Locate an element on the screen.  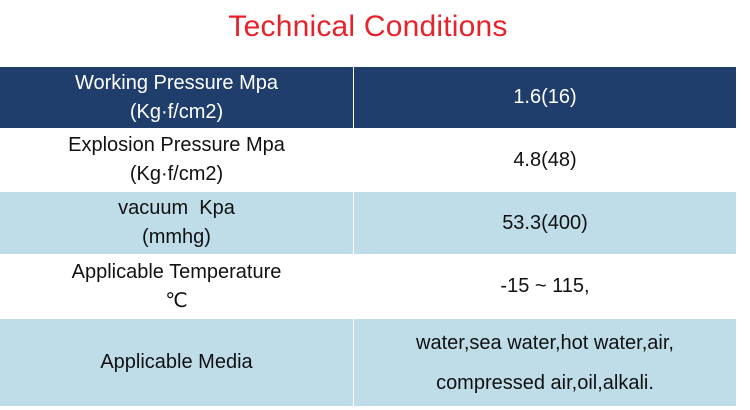
row-value-text: 53.3(400) is located at coordinates (545, 222).